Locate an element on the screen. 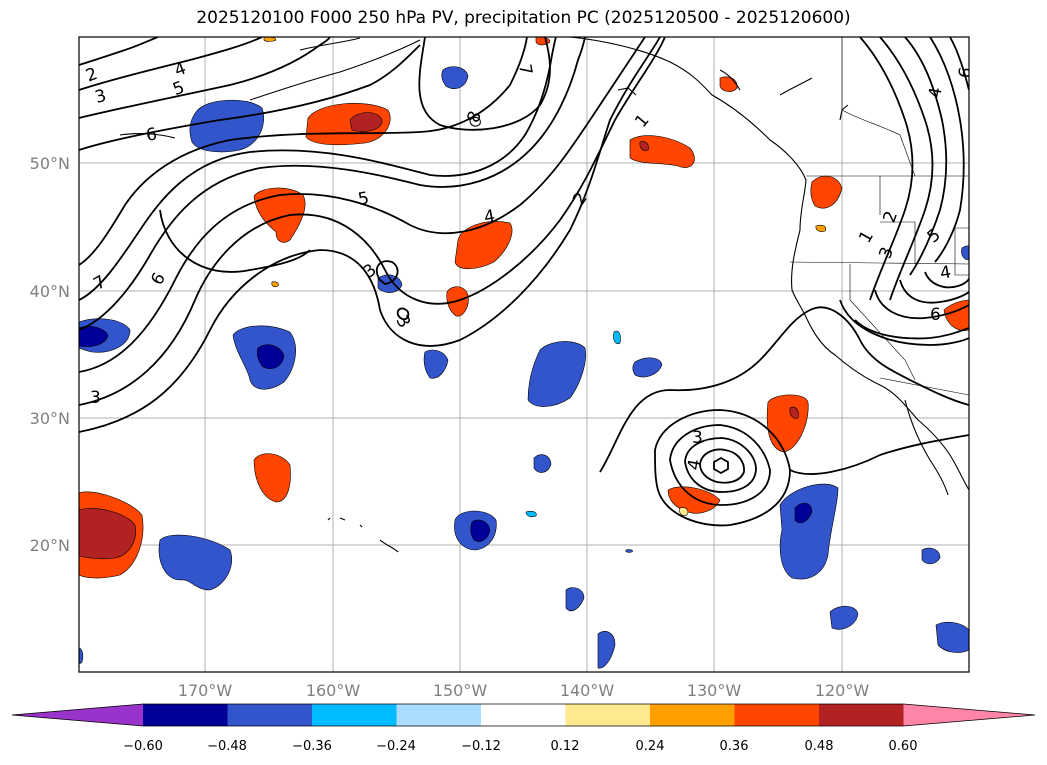 The width and height of the screenshot is (1047, 765). lon-tick-label: 140°W is located at coordinates (587, 690).